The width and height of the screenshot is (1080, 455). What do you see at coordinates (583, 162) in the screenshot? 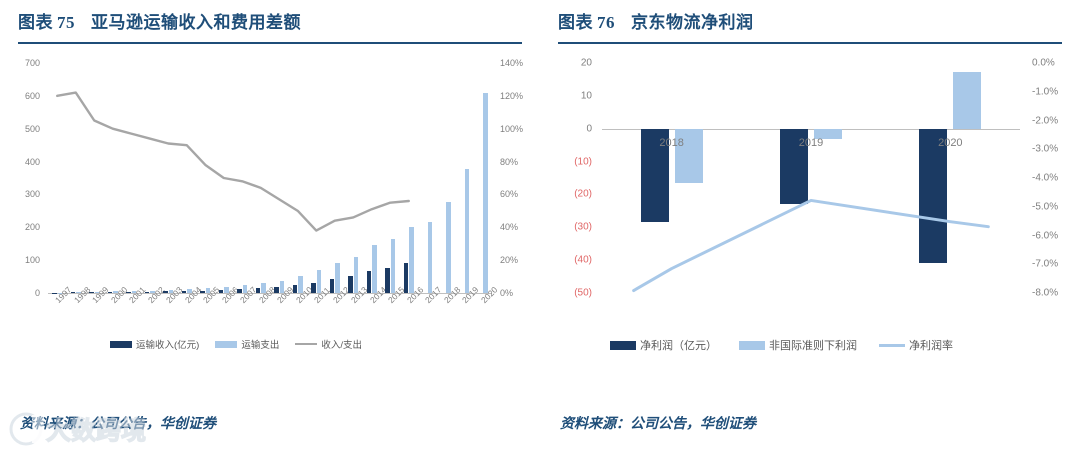
I see `left-axis-tick: (10)` at bounding box center [583, 162].